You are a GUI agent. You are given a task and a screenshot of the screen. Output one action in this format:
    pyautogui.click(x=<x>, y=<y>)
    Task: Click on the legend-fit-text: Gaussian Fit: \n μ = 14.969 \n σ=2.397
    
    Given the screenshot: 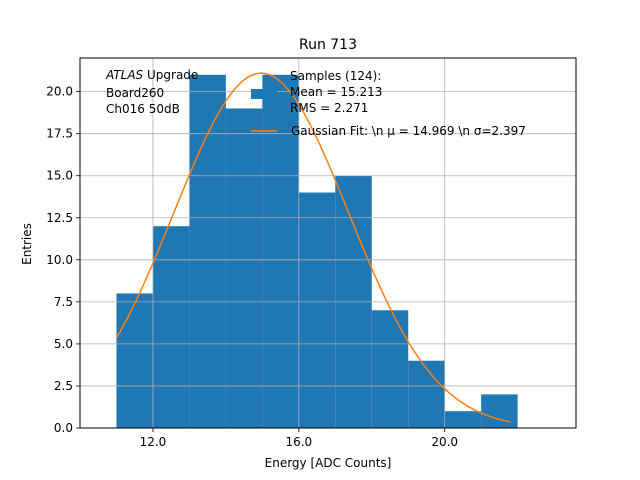 What is the action you would take?
    pyautogui.click(x=408, y=131)
    